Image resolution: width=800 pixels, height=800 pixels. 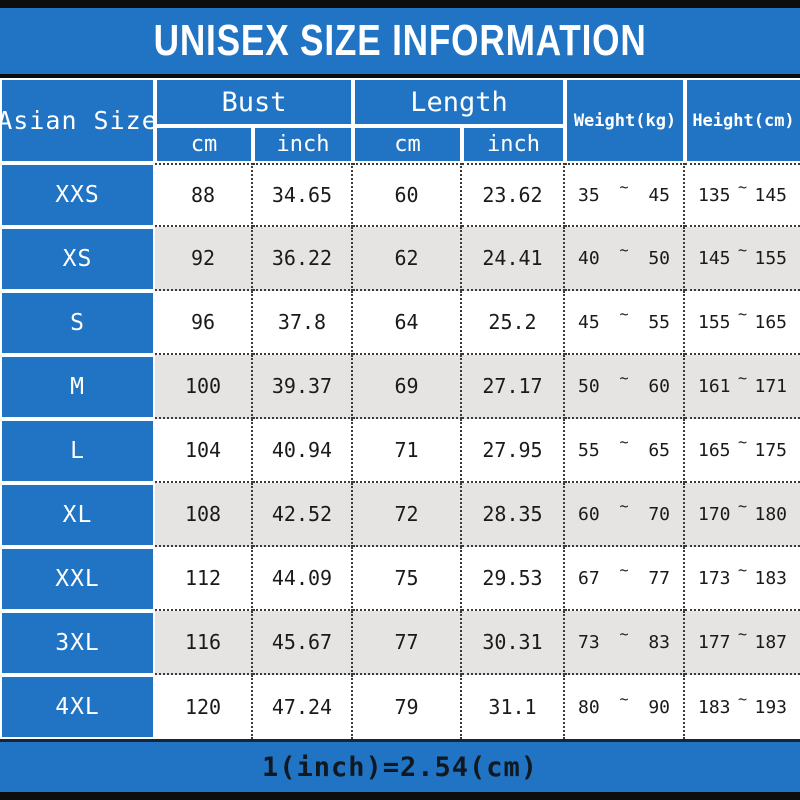 What do you see at coordinates (625, 579) in the screenshot?
I see `weight-range-cell: 67 ~77` at bounding box center [625, 579].